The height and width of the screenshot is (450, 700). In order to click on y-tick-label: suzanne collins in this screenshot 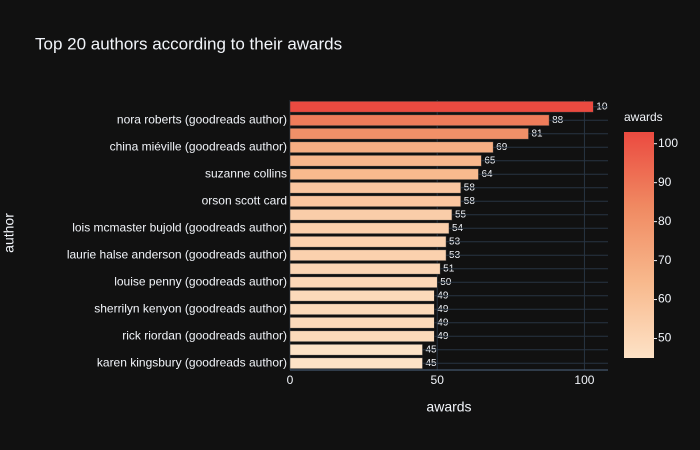, I will do `click(246, 173)`.